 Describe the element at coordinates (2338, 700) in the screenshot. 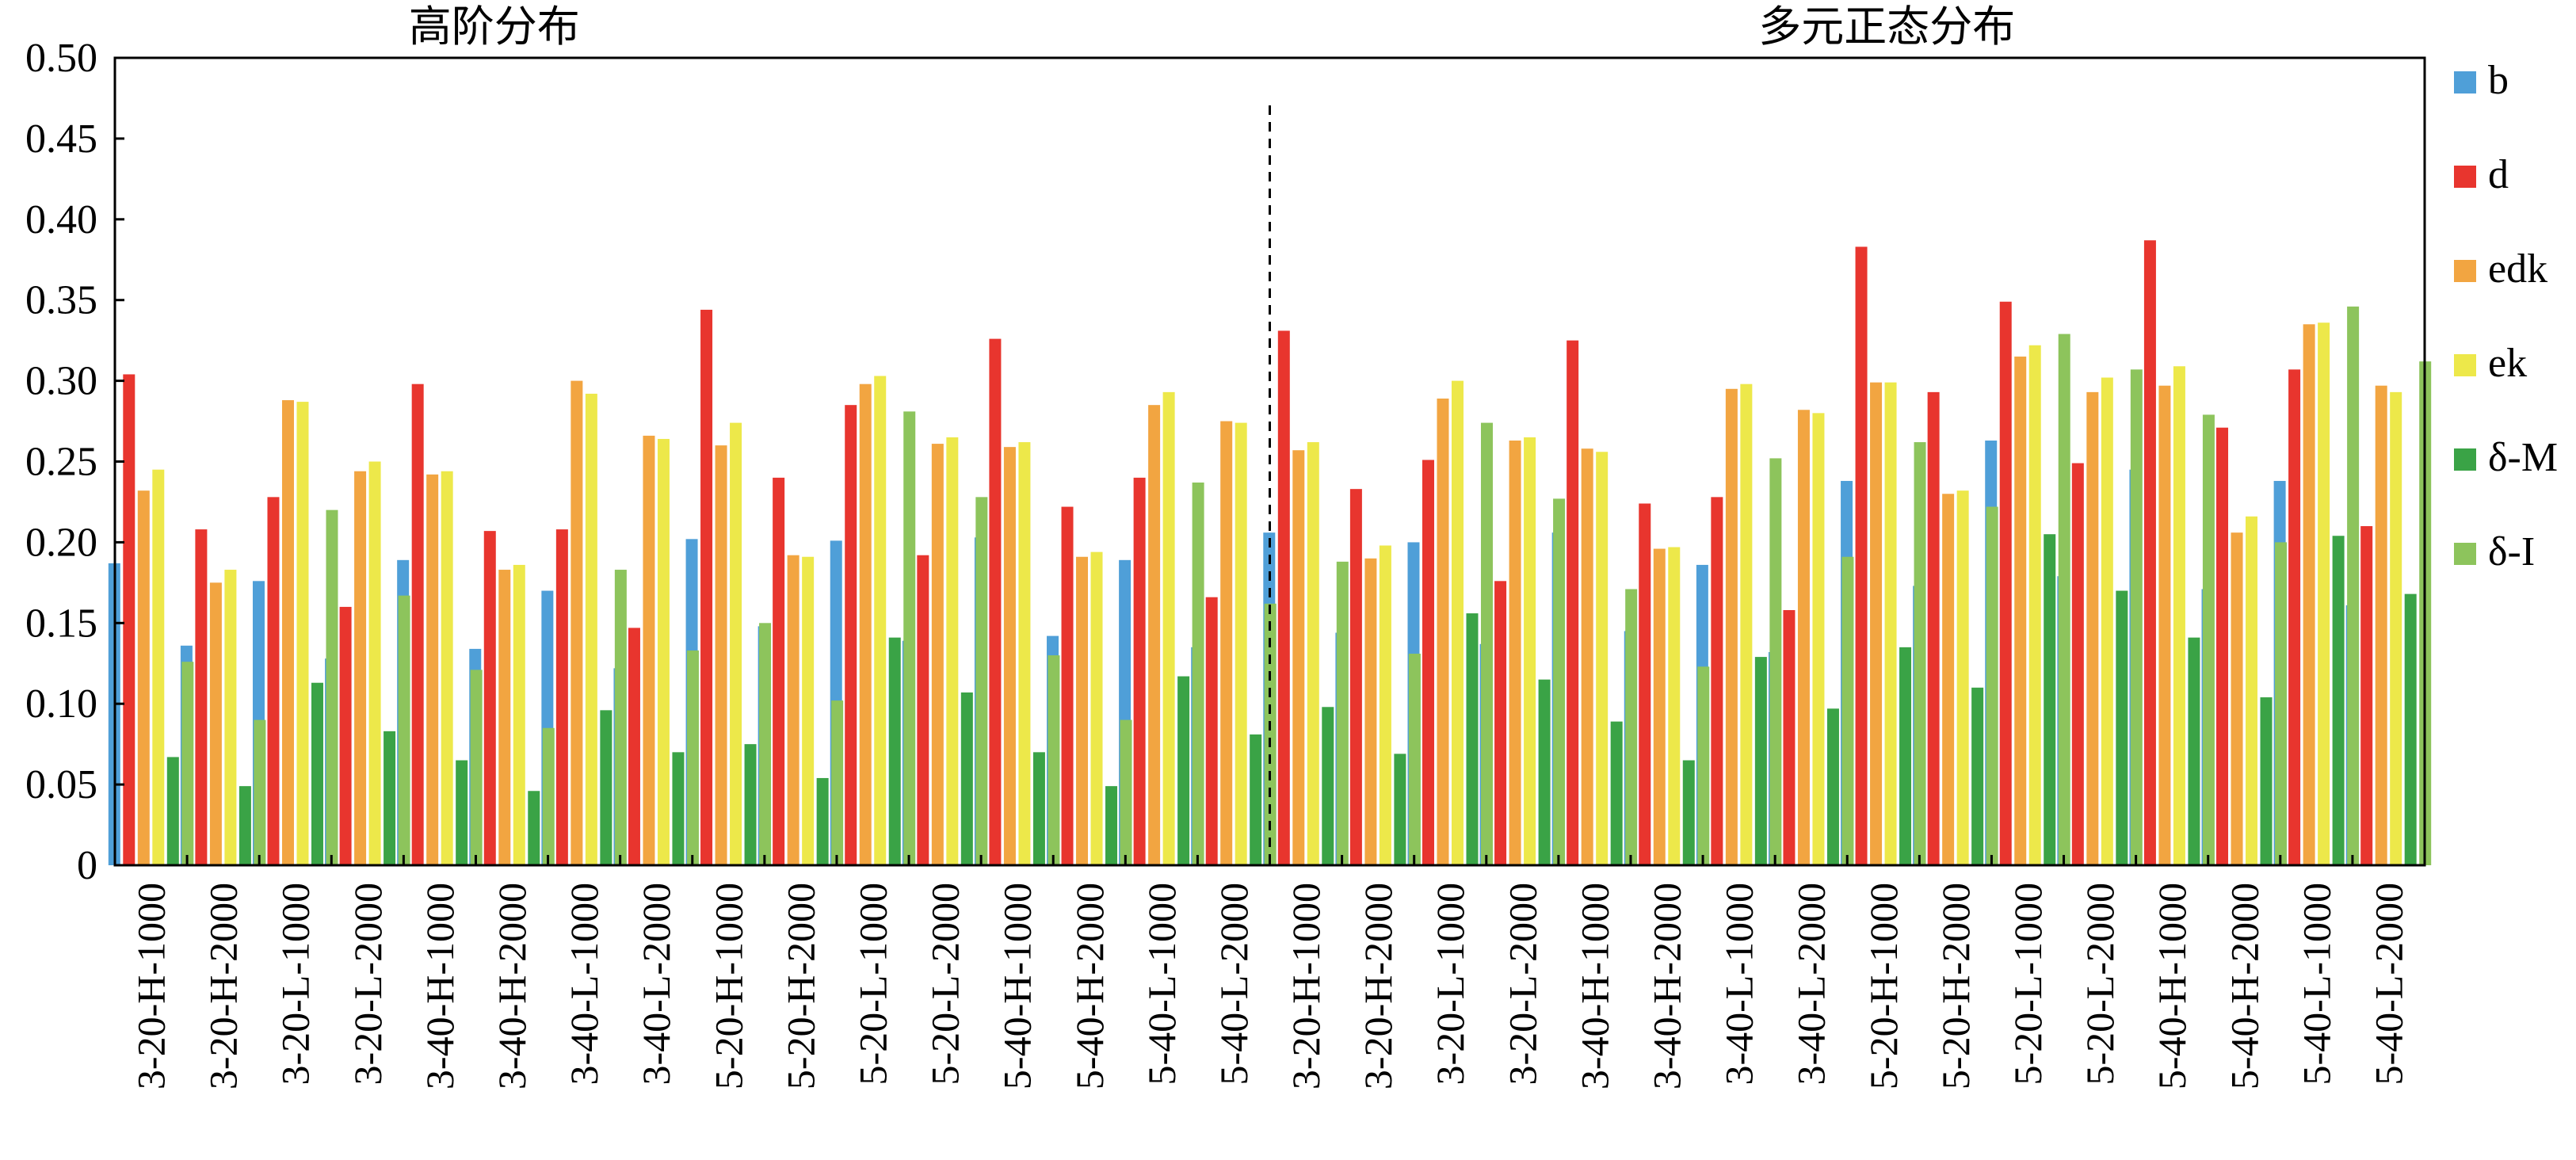

I see `bar-δ-M-30` at that location.